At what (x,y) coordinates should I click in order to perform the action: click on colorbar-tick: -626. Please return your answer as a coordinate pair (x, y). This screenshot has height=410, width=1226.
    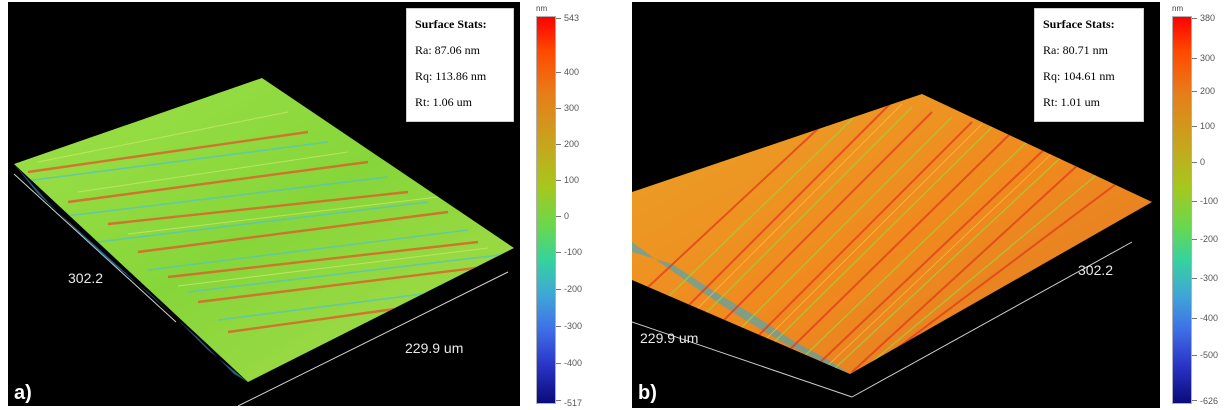
    Looking at the image, I should click on (1209, 401).